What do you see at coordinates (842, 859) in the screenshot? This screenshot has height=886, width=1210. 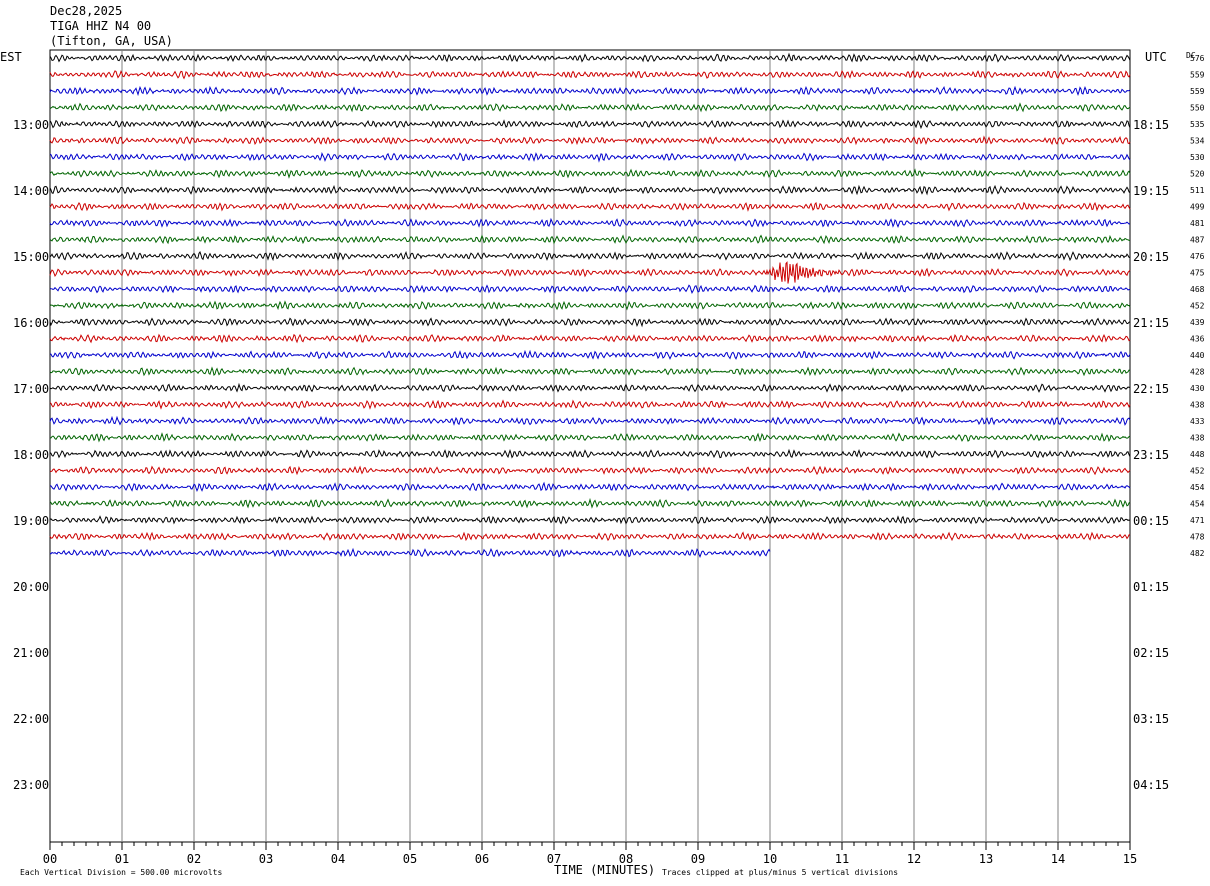 I see `x-tick-label: 11` at bounding box center [842, 859].